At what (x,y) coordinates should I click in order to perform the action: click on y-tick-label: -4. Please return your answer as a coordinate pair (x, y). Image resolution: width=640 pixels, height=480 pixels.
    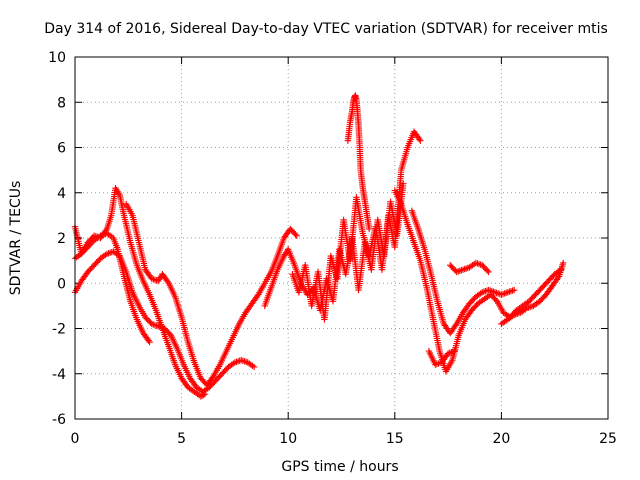
    Looking at the image, I should click on (59, 375).